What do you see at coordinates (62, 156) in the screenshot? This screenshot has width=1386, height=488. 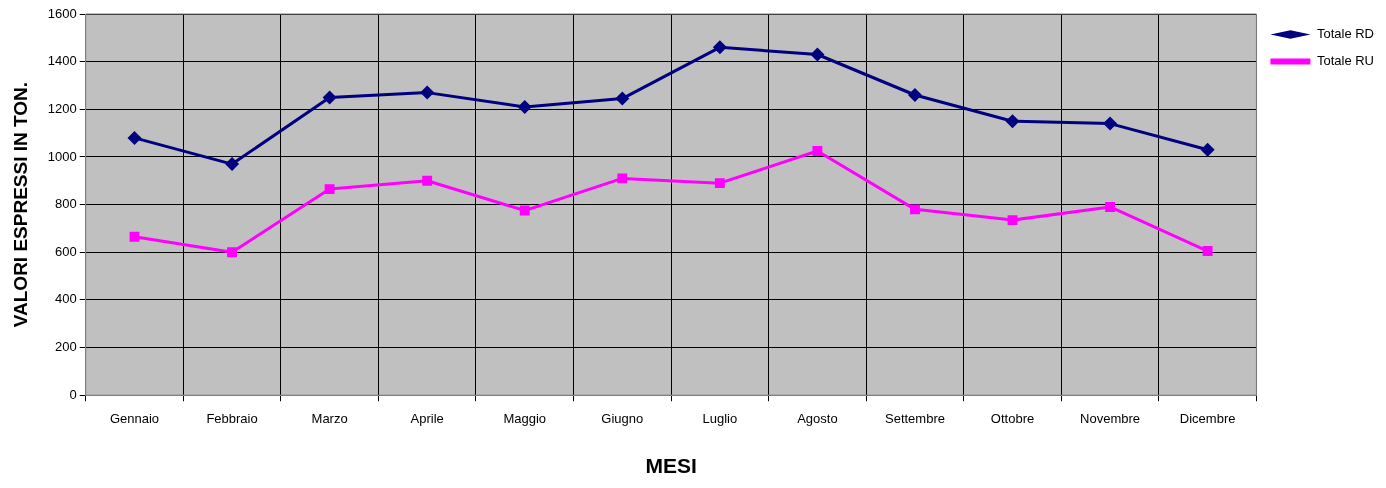 I see `y-tick-label: 1000` at bounding box center [62, 156].